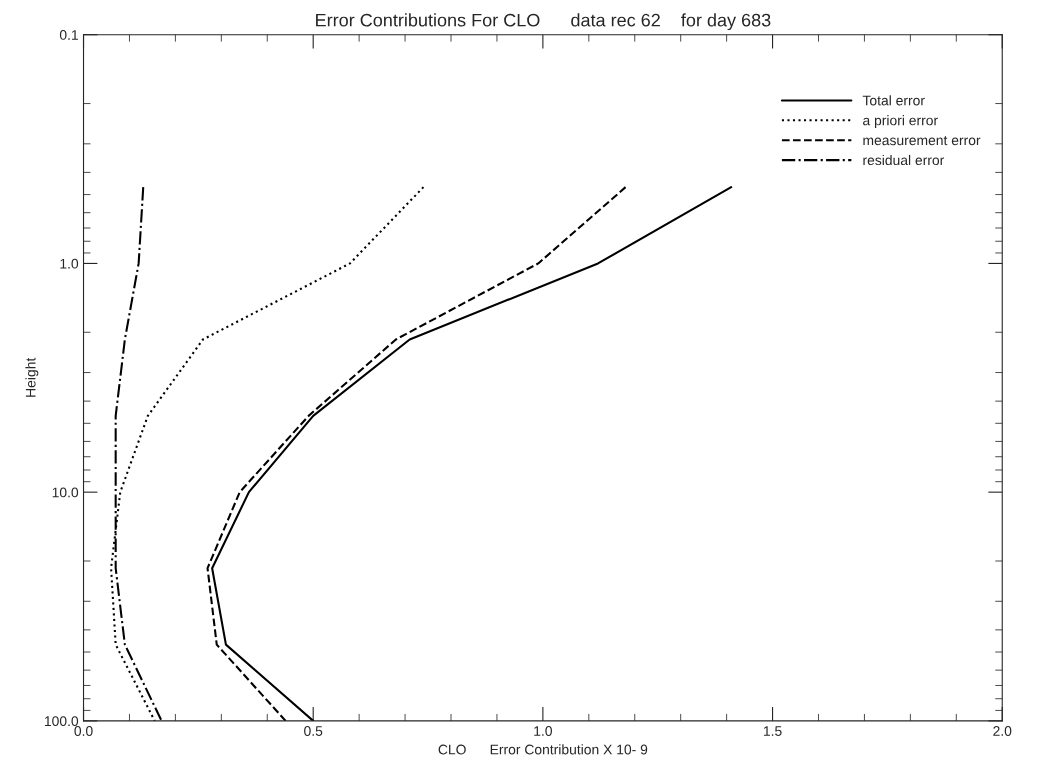 This screenshot has height=771, width=1044. What do you see at coordinates (904, 160) in the screenshot?
I see `text: residual error` at bounding box center [904, 160].